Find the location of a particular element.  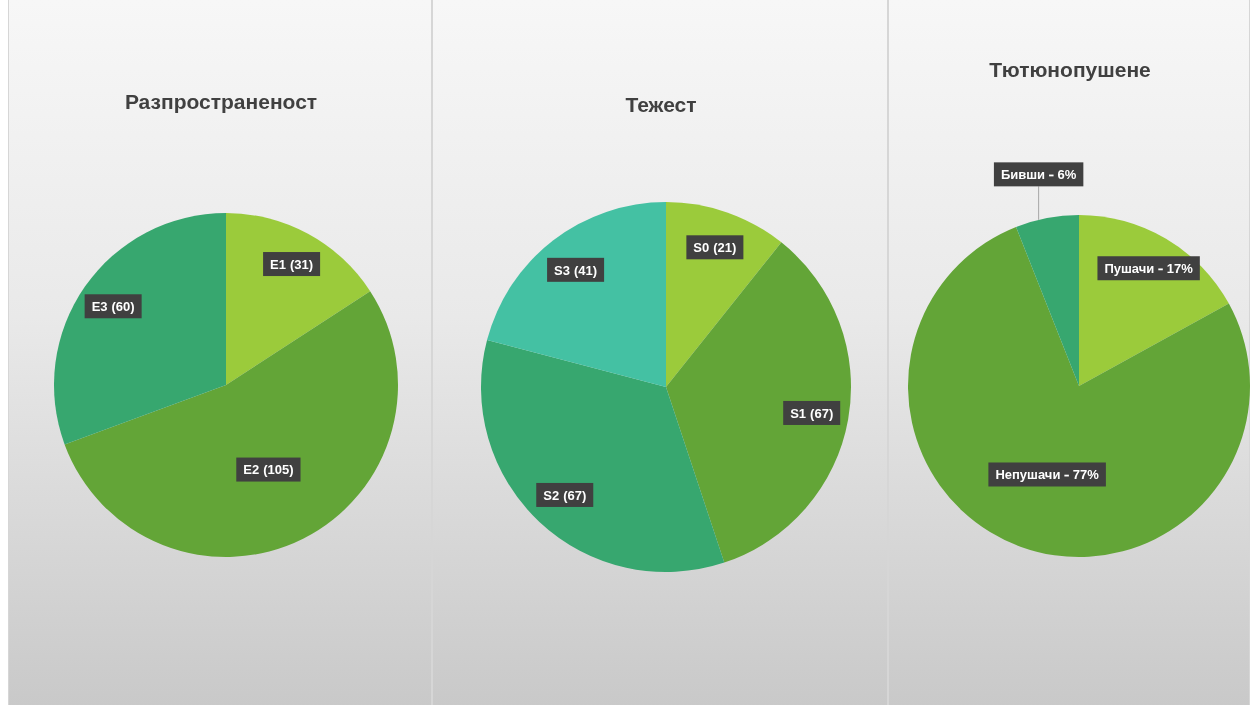

data-label: 17% is located at coordinates (1180, 268).